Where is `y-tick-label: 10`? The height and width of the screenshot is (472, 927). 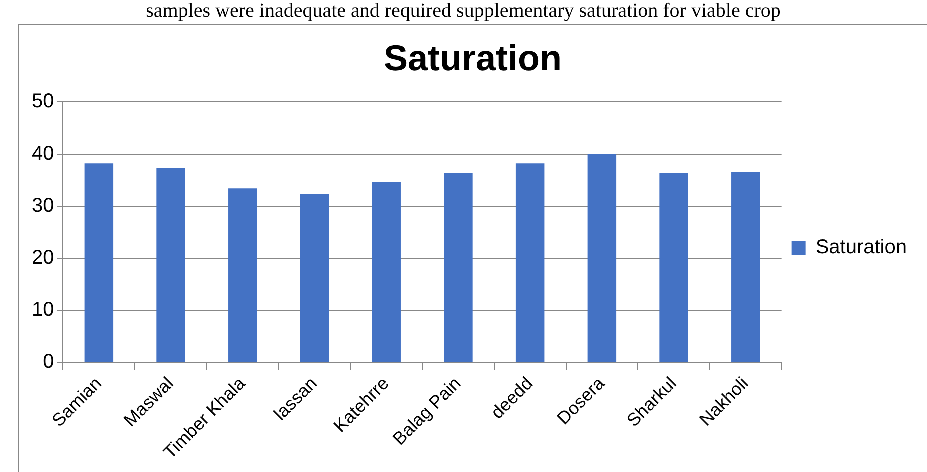
y-tick-label: 10 is located at coordinates (43, 309).